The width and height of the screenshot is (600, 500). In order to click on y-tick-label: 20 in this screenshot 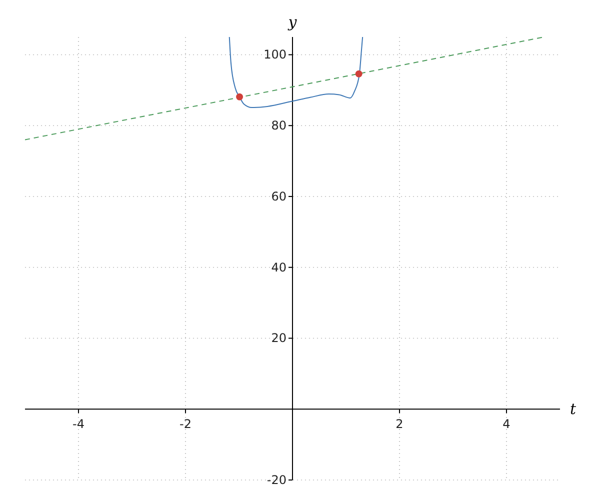, I will do `click(278, 338)`.